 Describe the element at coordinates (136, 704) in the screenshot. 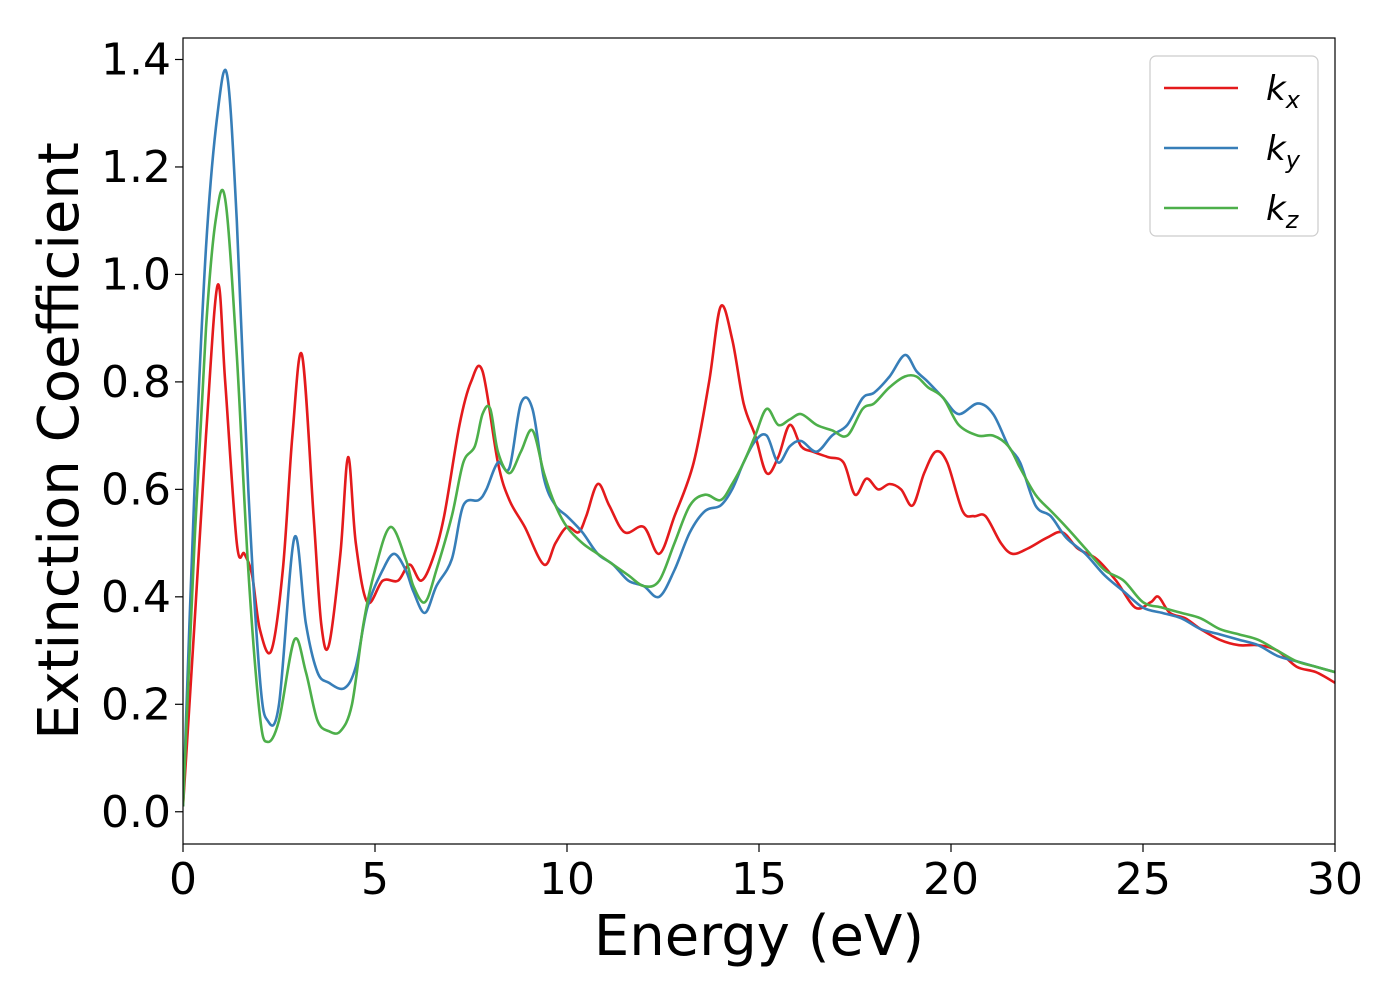

I see `y-tick-label: 0.2` at that location.